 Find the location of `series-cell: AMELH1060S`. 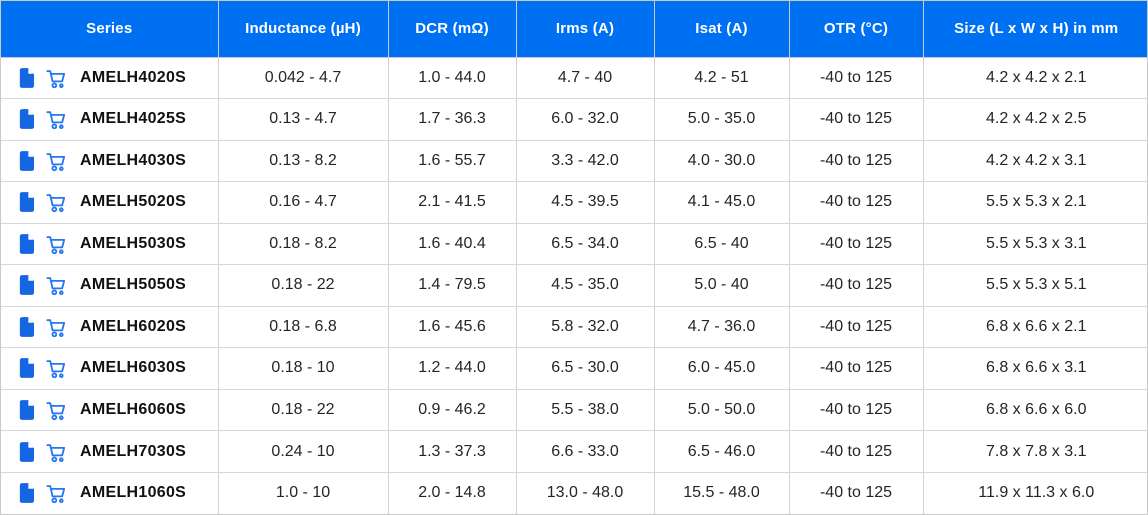

series-cell: AMELH1060S is located at coordinates (110, 493).